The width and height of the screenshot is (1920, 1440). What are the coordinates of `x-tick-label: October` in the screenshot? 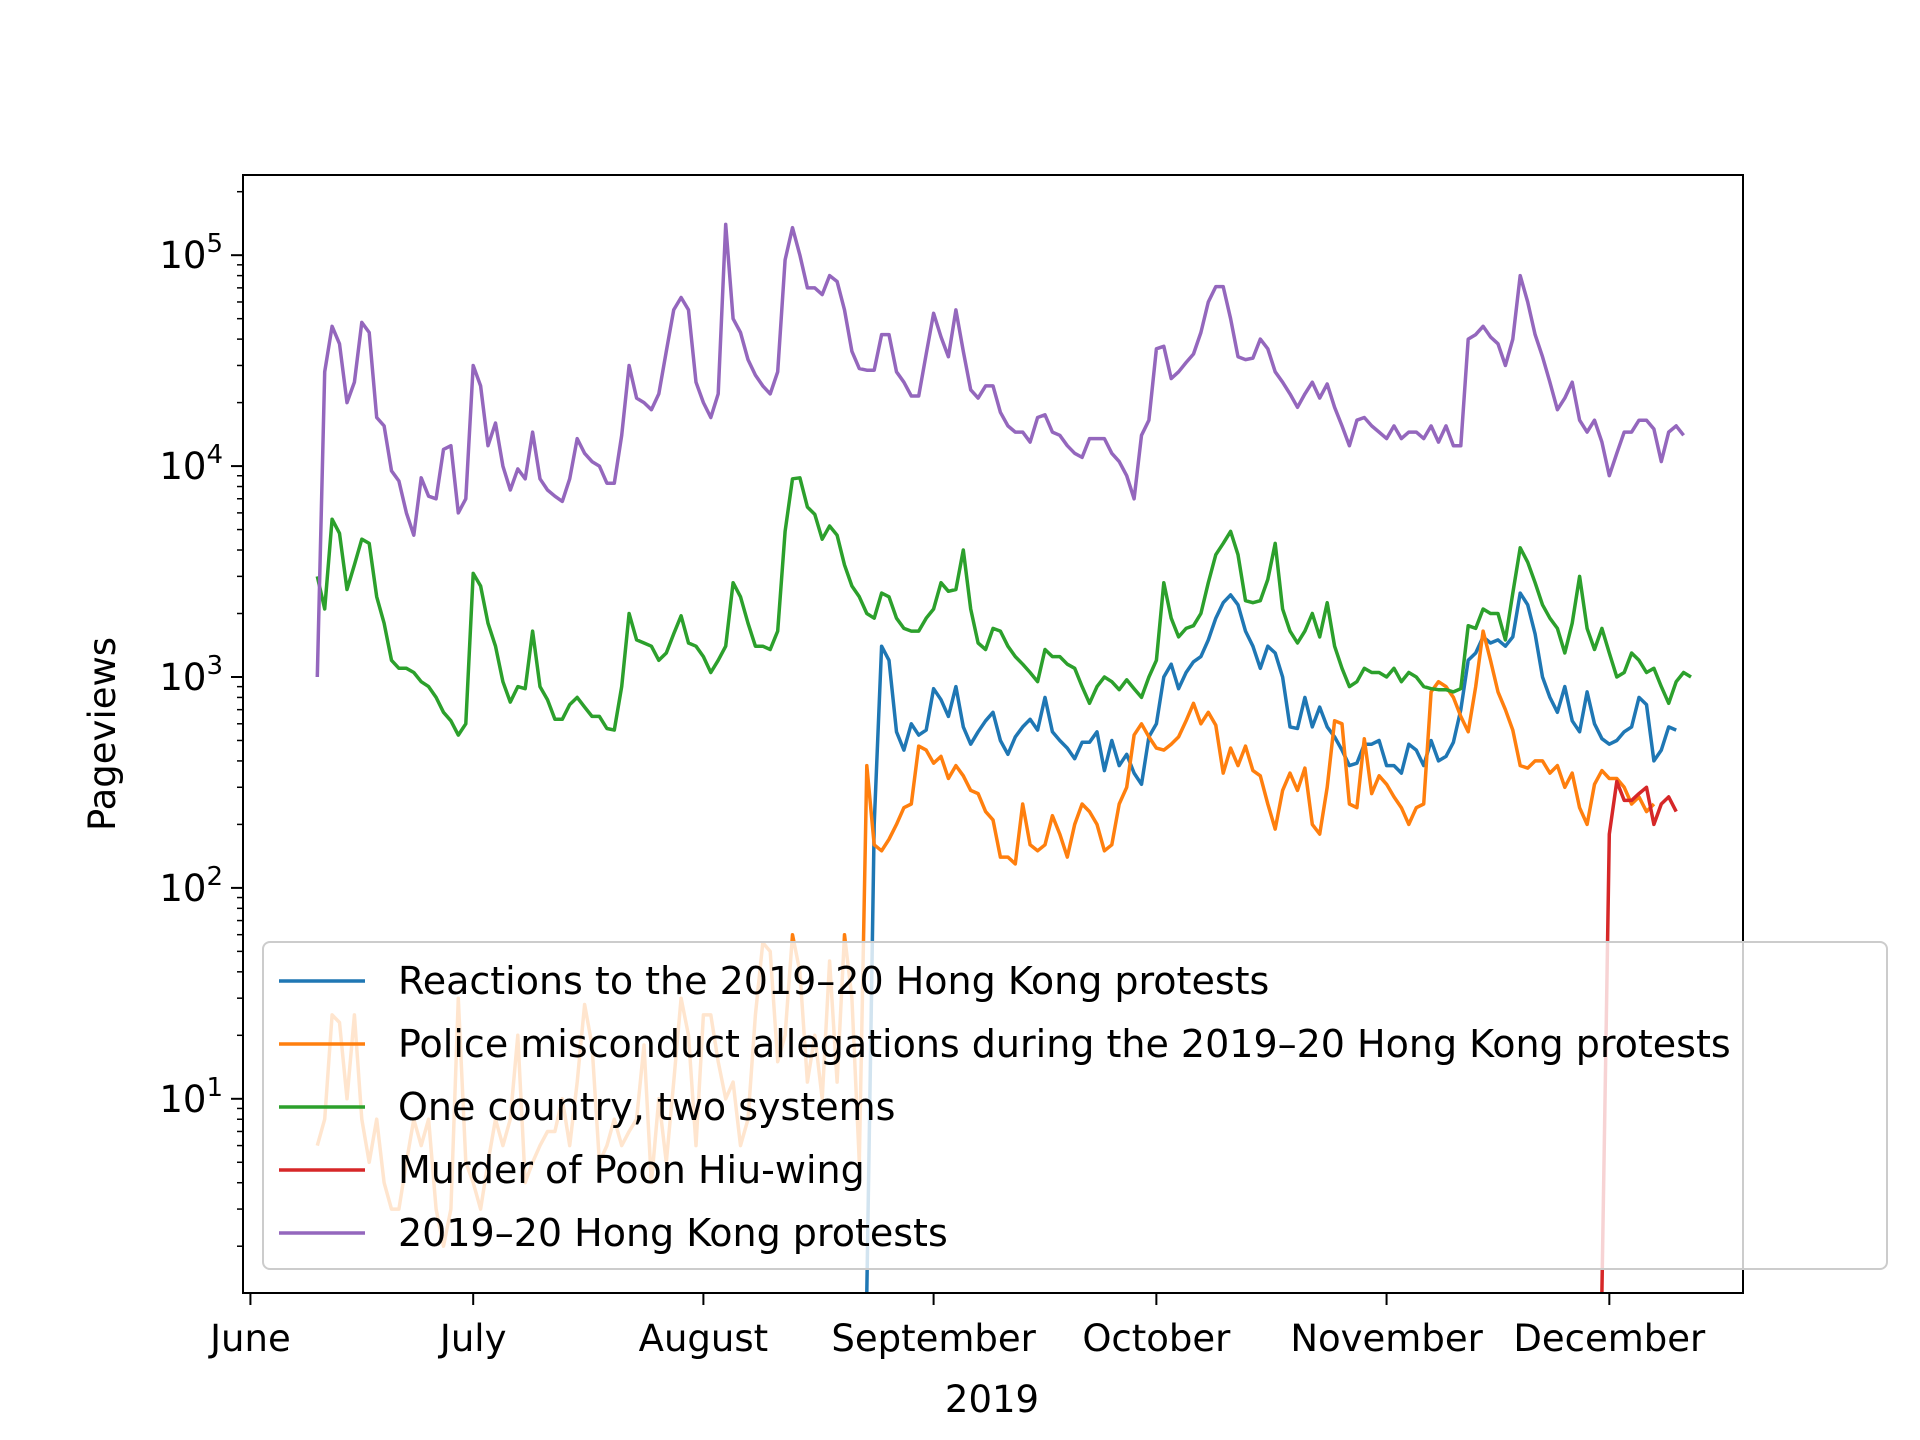 It's located at (1156, 1338).